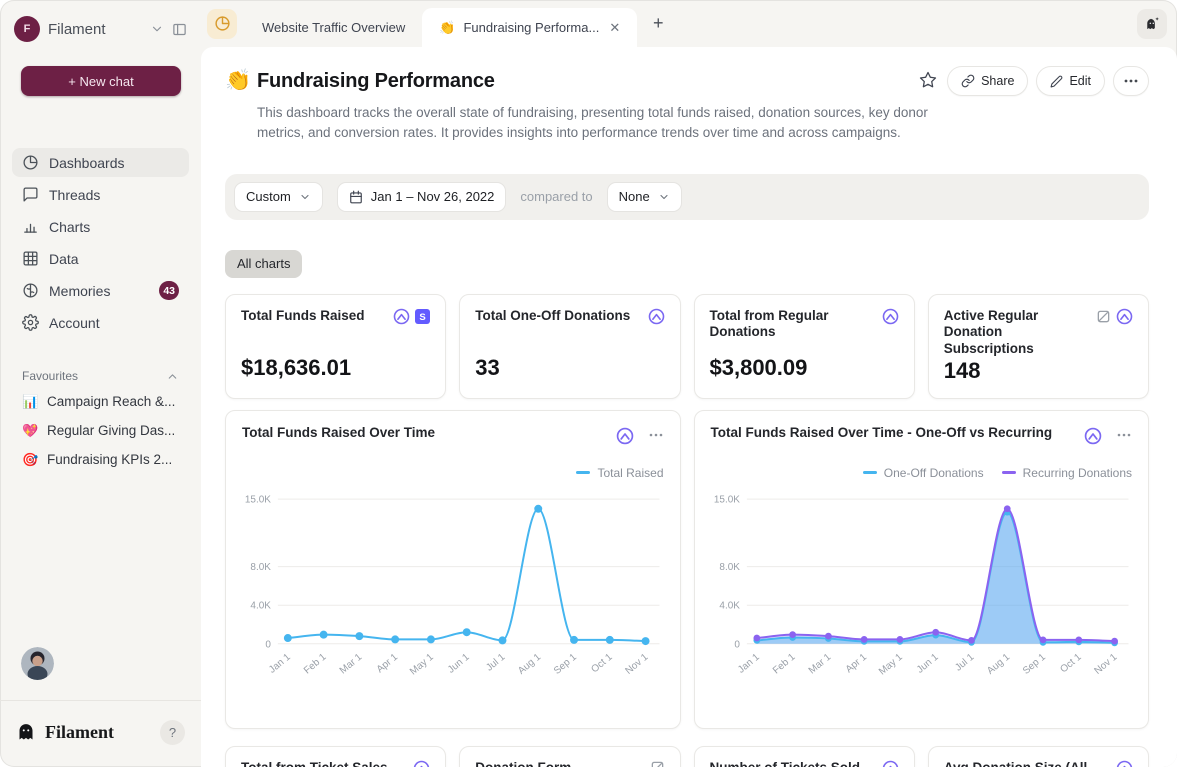 This screenshot has height=767, width=1177. Describe the element at coordinates (30, 258) in the screenshot. I see `table-icon` at that location.